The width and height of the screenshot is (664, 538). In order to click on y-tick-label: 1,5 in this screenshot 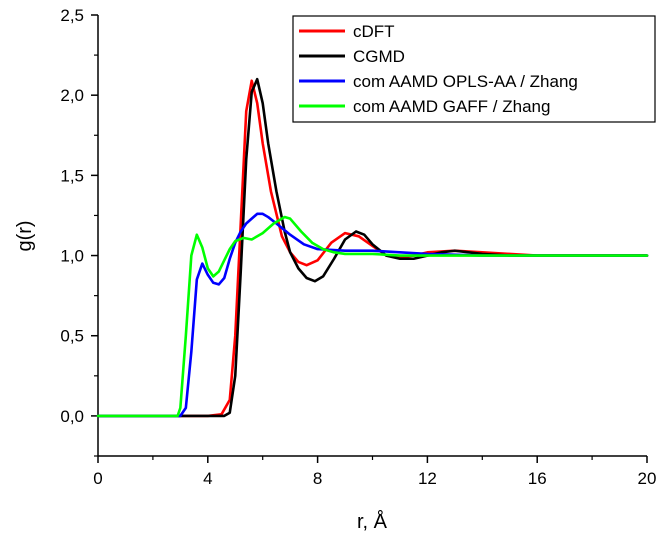, I will do `click(72, 175)`.